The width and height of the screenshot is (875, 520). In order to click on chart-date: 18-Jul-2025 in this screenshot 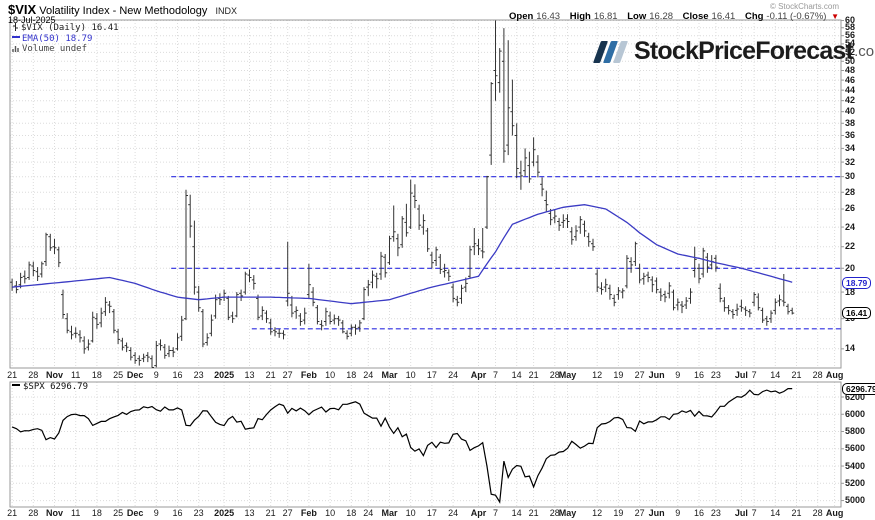, I will do `click(32, 20)`.